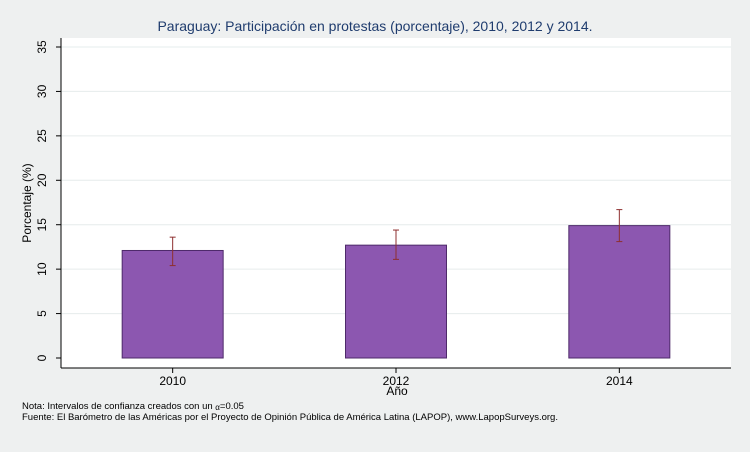  What do you see at coordinates (42, 91) in the screenshot?
I see `y-tick-label: 30` at bounding box center [42, 91].